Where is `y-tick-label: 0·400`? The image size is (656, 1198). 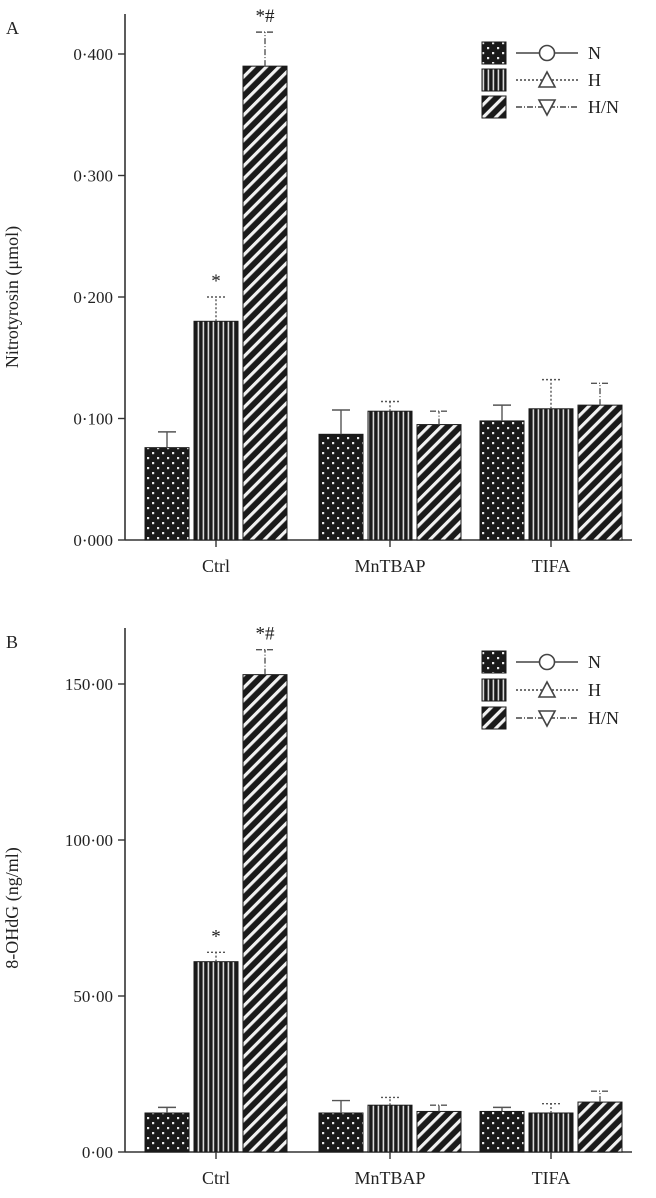
y-tick-label: 0·400 is located at coordinates (93, 54).